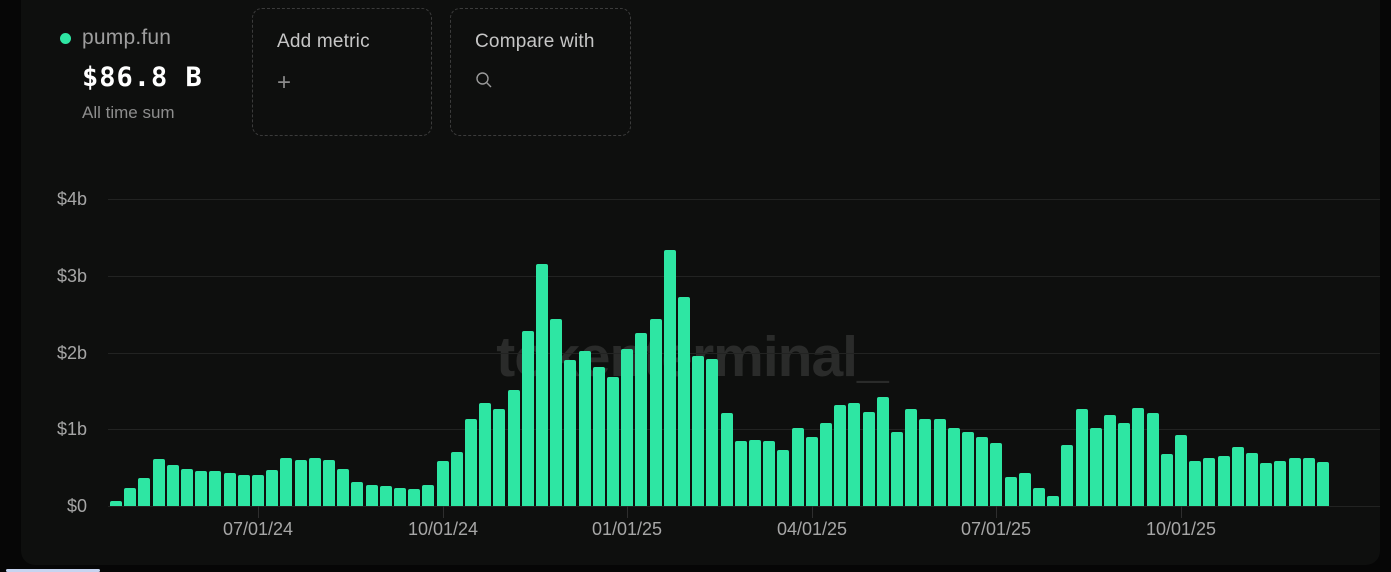 The image size is (1391, 572). I want to click on series-value-caption: All time sum, so click(128, 112).